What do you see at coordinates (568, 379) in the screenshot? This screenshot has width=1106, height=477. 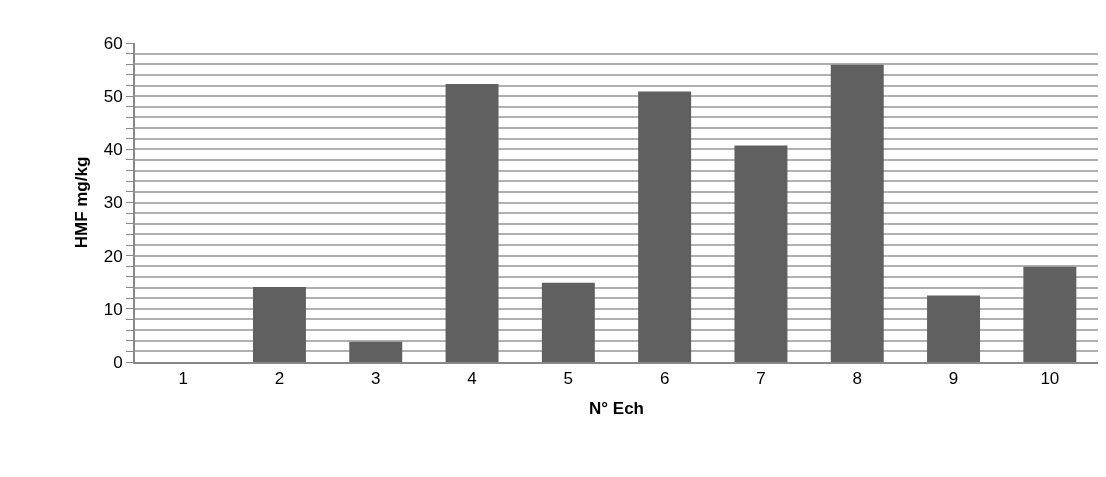 I see `x-tick-label: 5` at bounding box center [568, 379].